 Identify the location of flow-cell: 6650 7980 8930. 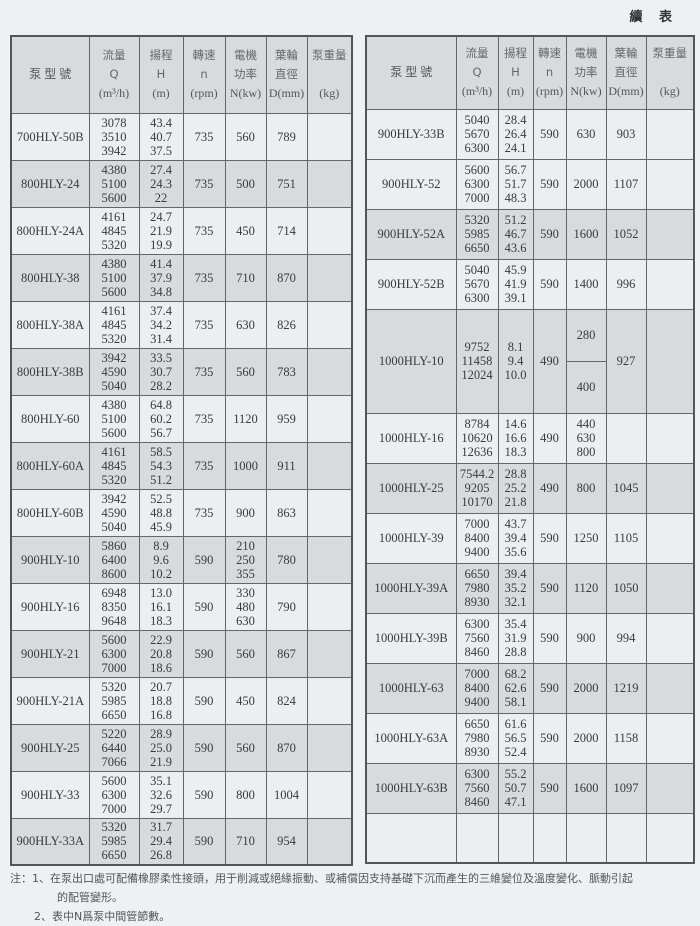
(477, 588).